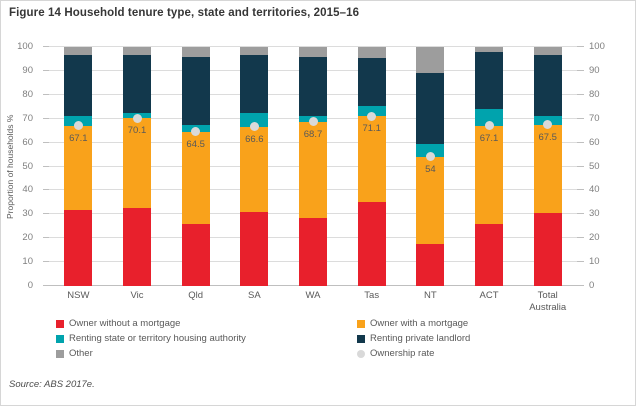 The height and width of the screenshot is (406, 636). I want to click on stacked-bar-total-australia: 67.5, so click(547, 166).